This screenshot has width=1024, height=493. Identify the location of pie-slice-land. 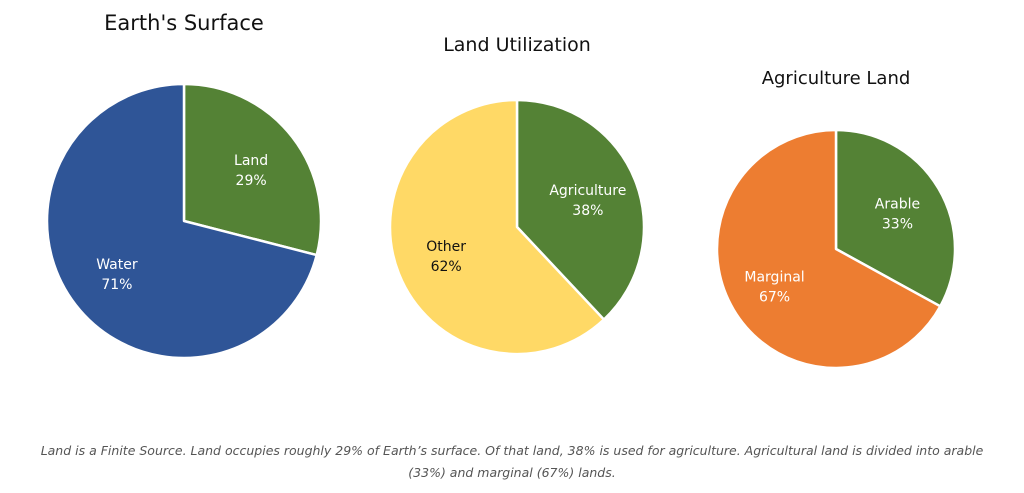
(252, 169).